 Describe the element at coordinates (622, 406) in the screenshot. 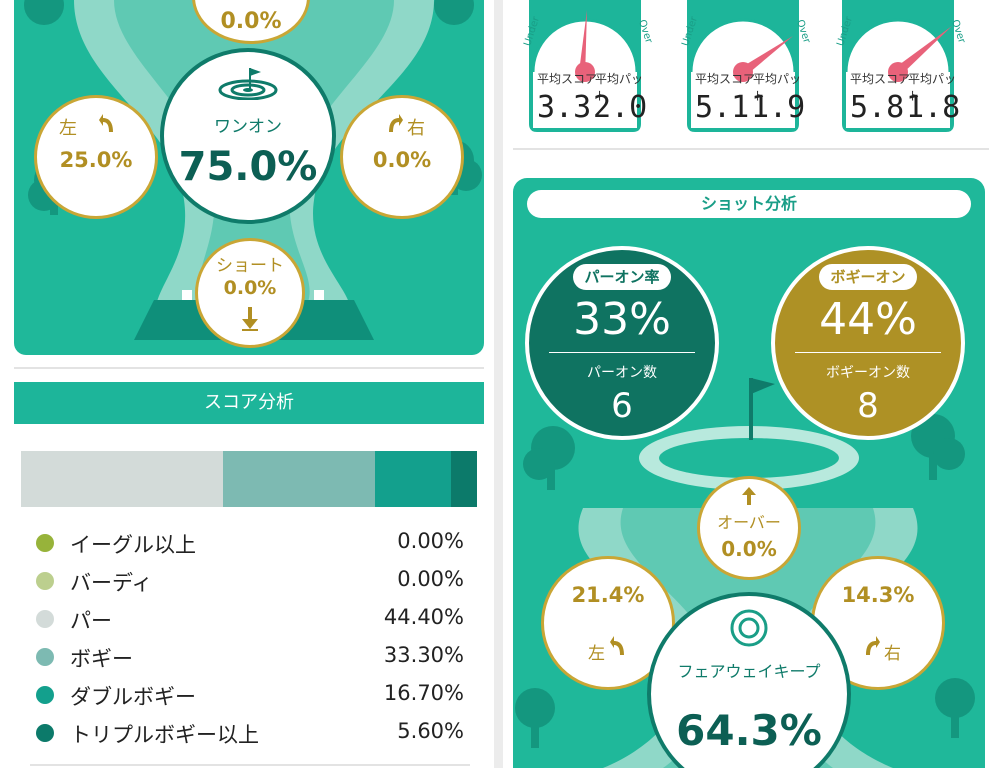

I see `par-on-count: 6` at that location.